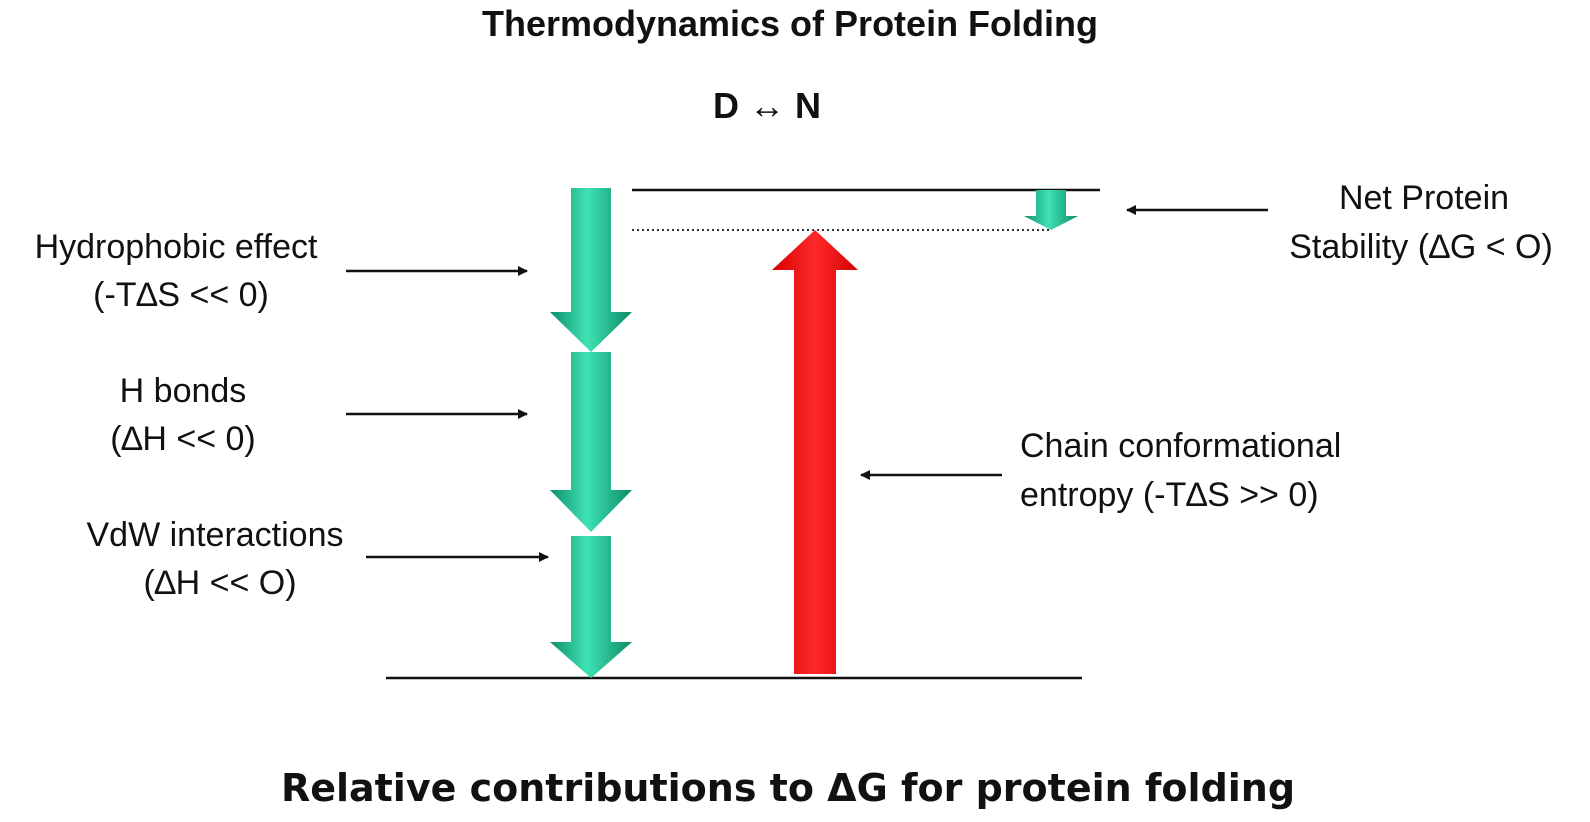  What do you see at coordinates (591, 607) in the screenshot?
I see `vdw-interactions-arrow` at bounding box center [591, 607].